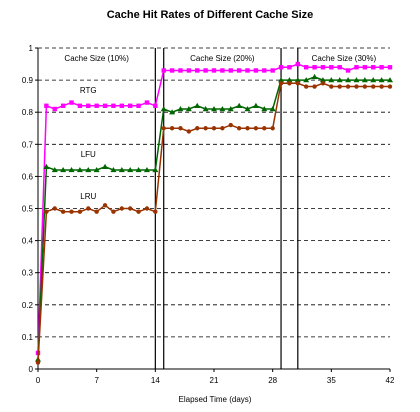 Image resolution: width=420 pixels, height=412 pixels. Describe the element at coordinates (272, 380) in the screenshot. I see `x-tick-label-4: 28` at that location.